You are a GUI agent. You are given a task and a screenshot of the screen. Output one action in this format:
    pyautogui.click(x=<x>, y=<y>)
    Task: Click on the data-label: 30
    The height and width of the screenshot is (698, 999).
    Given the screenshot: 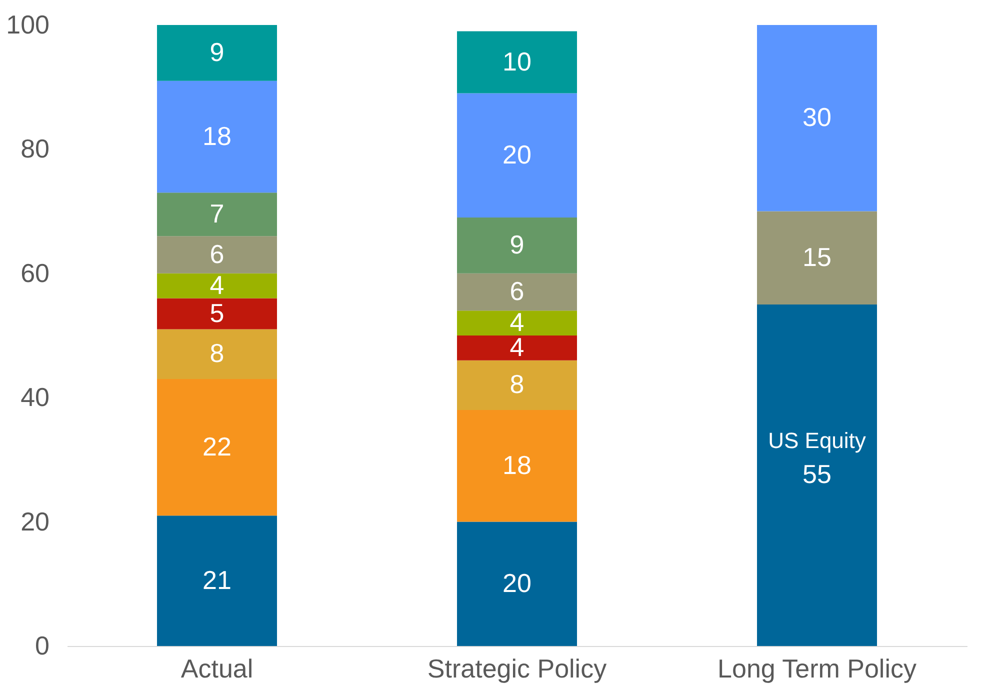 What is the action you would take?
    pyautogui.click(x=817, y=117)
    